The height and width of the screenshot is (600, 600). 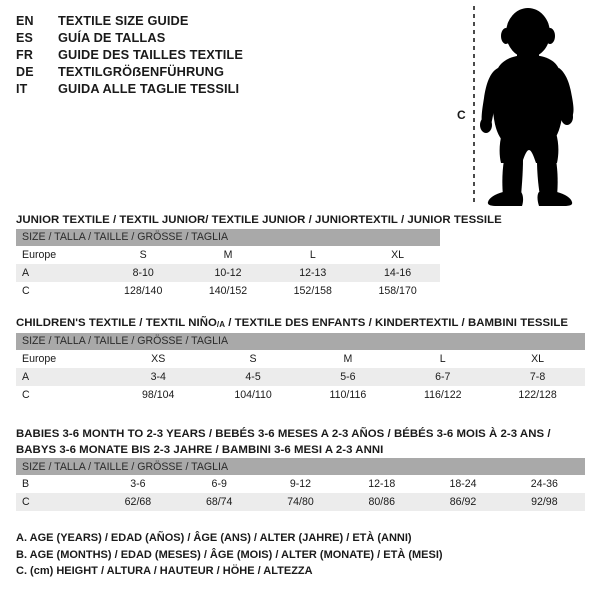 I want to click on language-row: IT GUIDA ALLE TAGLIE TESSILI, so click(x=129, y=88).